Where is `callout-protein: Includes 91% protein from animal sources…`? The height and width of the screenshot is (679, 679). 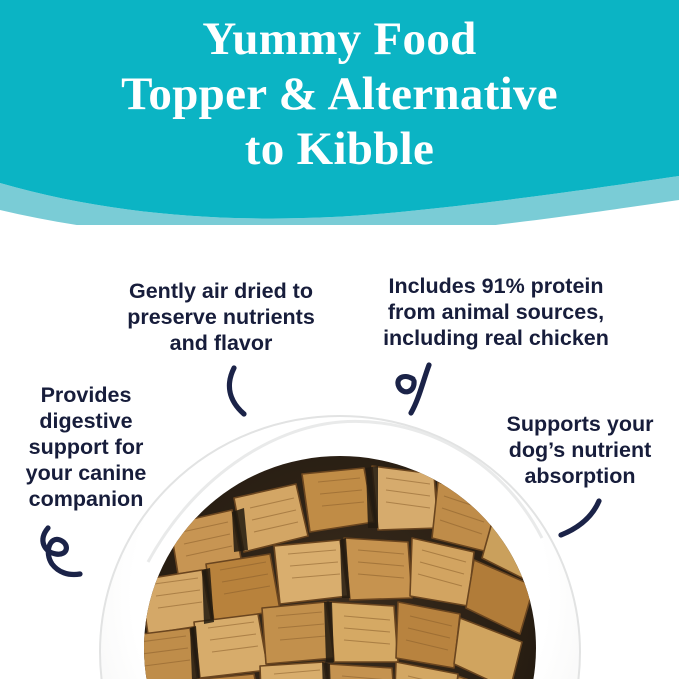
callout-protein: Includes 91% protein from animal sources… is located at coordinates (496, 312).